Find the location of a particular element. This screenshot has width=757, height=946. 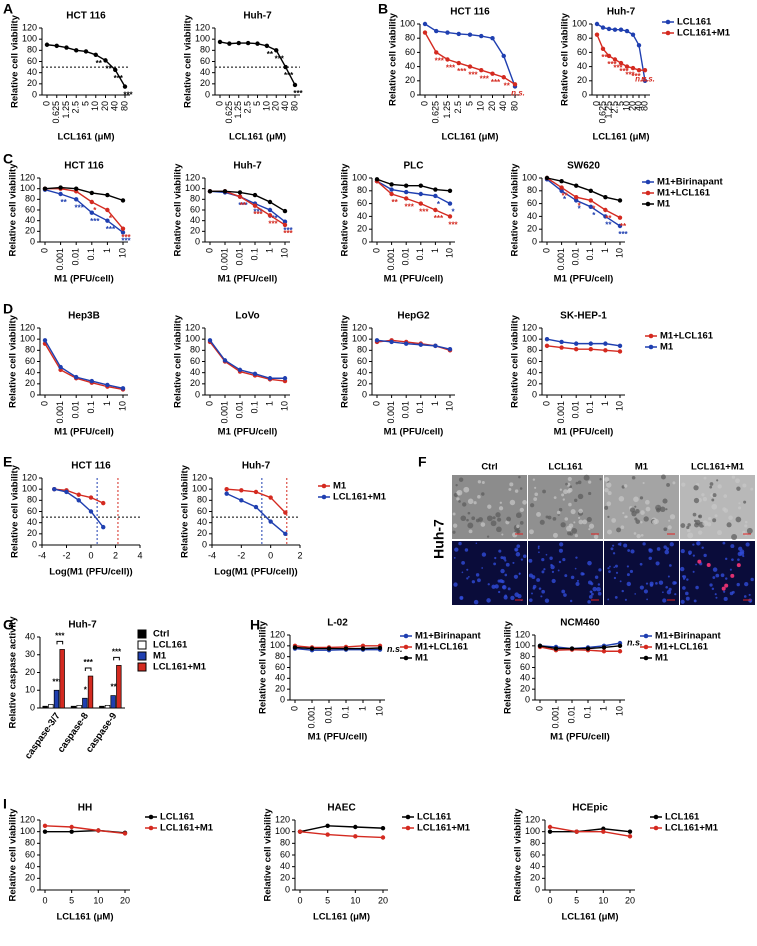

legend-label: LCL161+M1 is located at coordinates (692, 828).